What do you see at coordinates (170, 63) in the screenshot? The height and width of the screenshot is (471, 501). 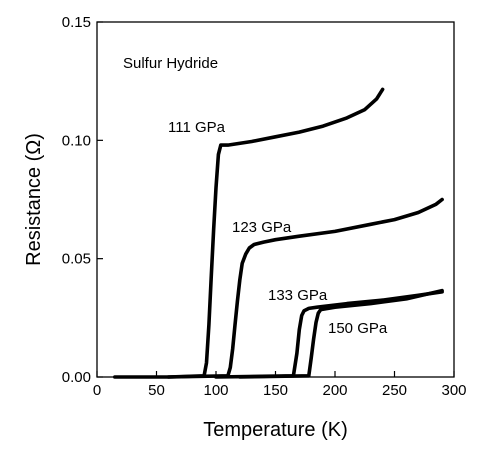 I see `sample-annotation: Sulfur Hydride` at bounding box center [170, 63].